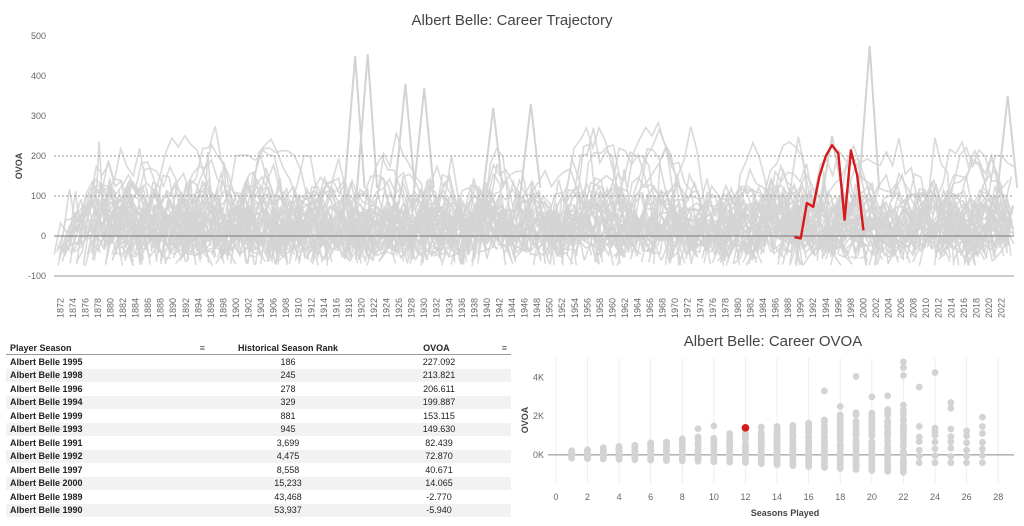 The width and height of the screenshot is (1024, 526). What do you see at coordinates (777, 417) in the screenshot?
I see `bottom-chart-points` at bounding box center [777, 417].